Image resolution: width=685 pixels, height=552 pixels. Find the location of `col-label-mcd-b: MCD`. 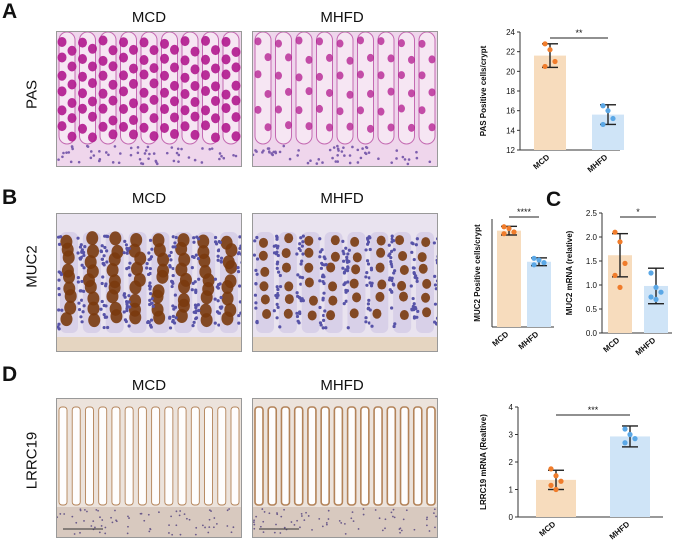

col-label-mcd-b: MCD is located at coordinates (149, 198).